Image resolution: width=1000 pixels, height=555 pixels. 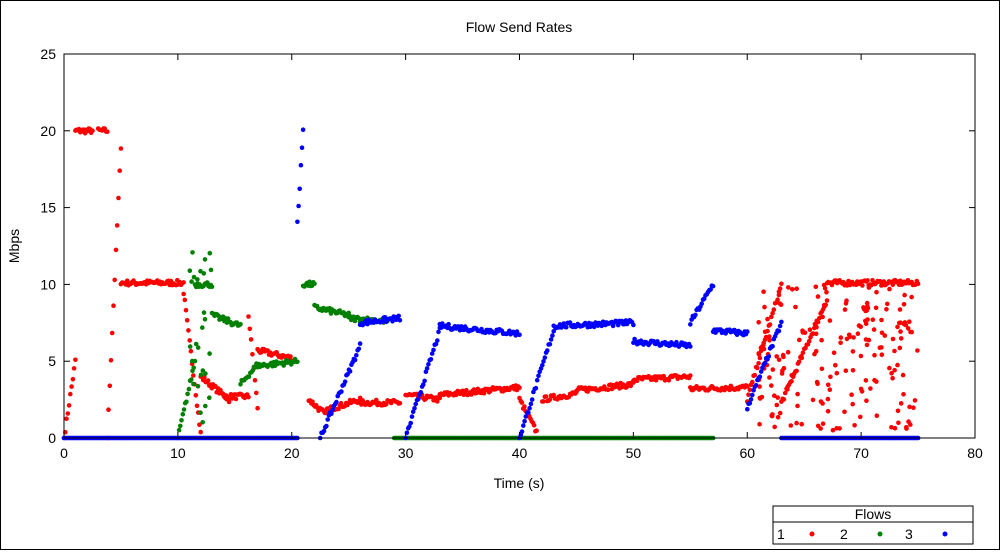 What do you see at coordinates (747, 453) in the screenshot?
I see `x-tick-label: 60` at bounding box center [747, 453].